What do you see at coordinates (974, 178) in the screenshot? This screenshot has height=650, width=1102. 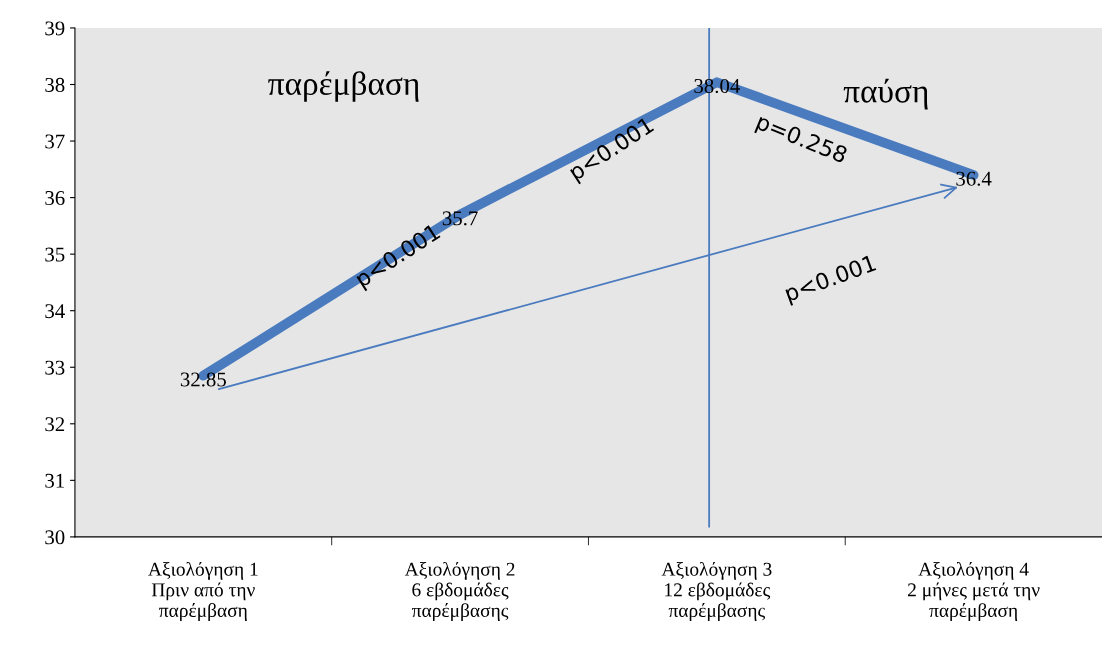 I see `data-label: 36.4` at bounding box center [974, 178].